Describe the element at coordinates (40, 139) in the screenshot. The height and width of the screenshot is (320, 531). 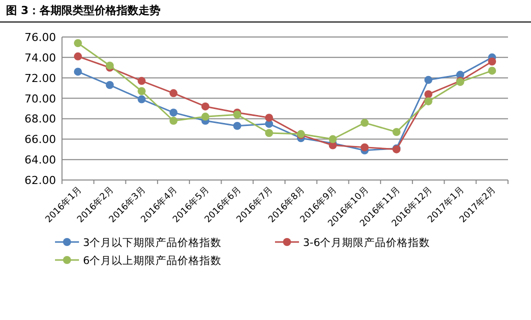
I see `y-tick-label: 66.00` at that location.